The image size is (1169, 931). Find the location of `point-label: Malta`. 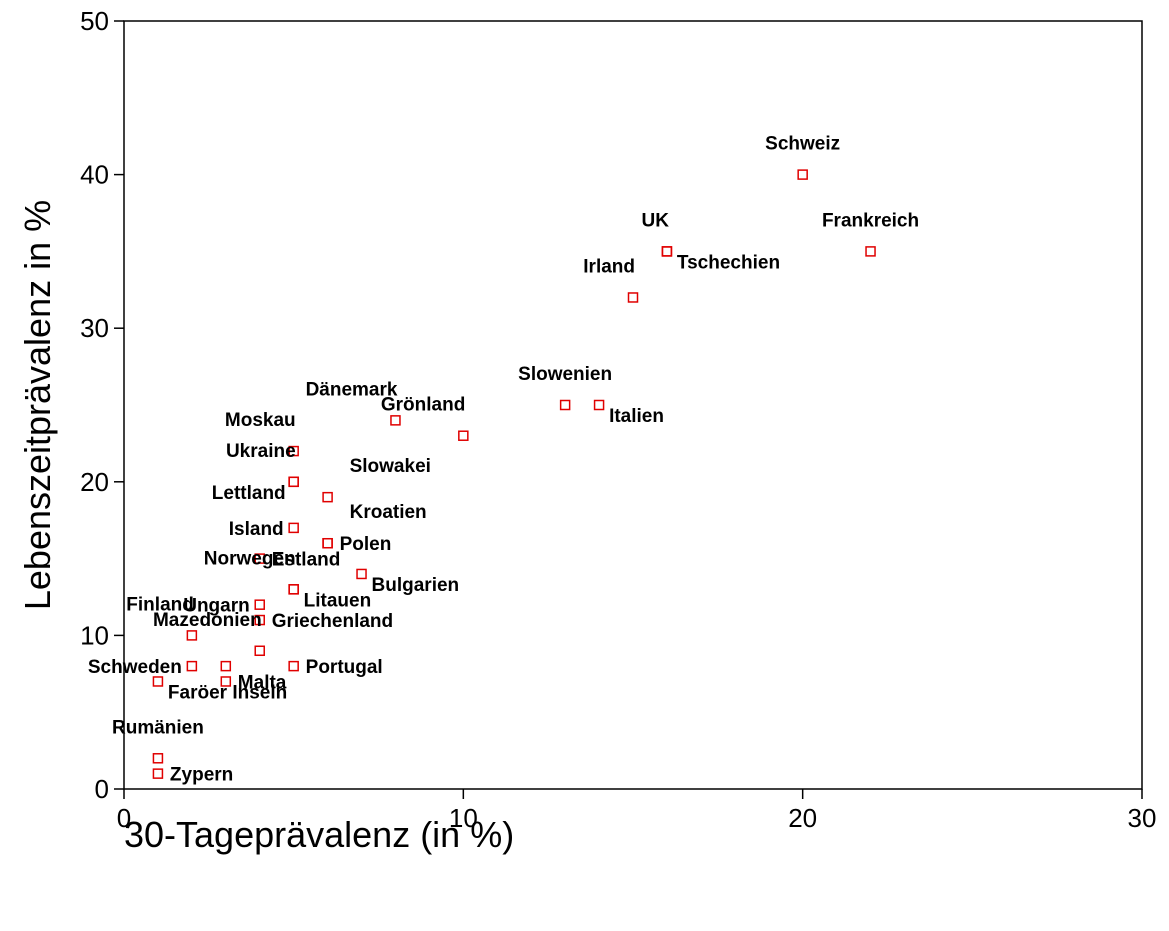

point-label: Malta is located at coordinates (262, 682).